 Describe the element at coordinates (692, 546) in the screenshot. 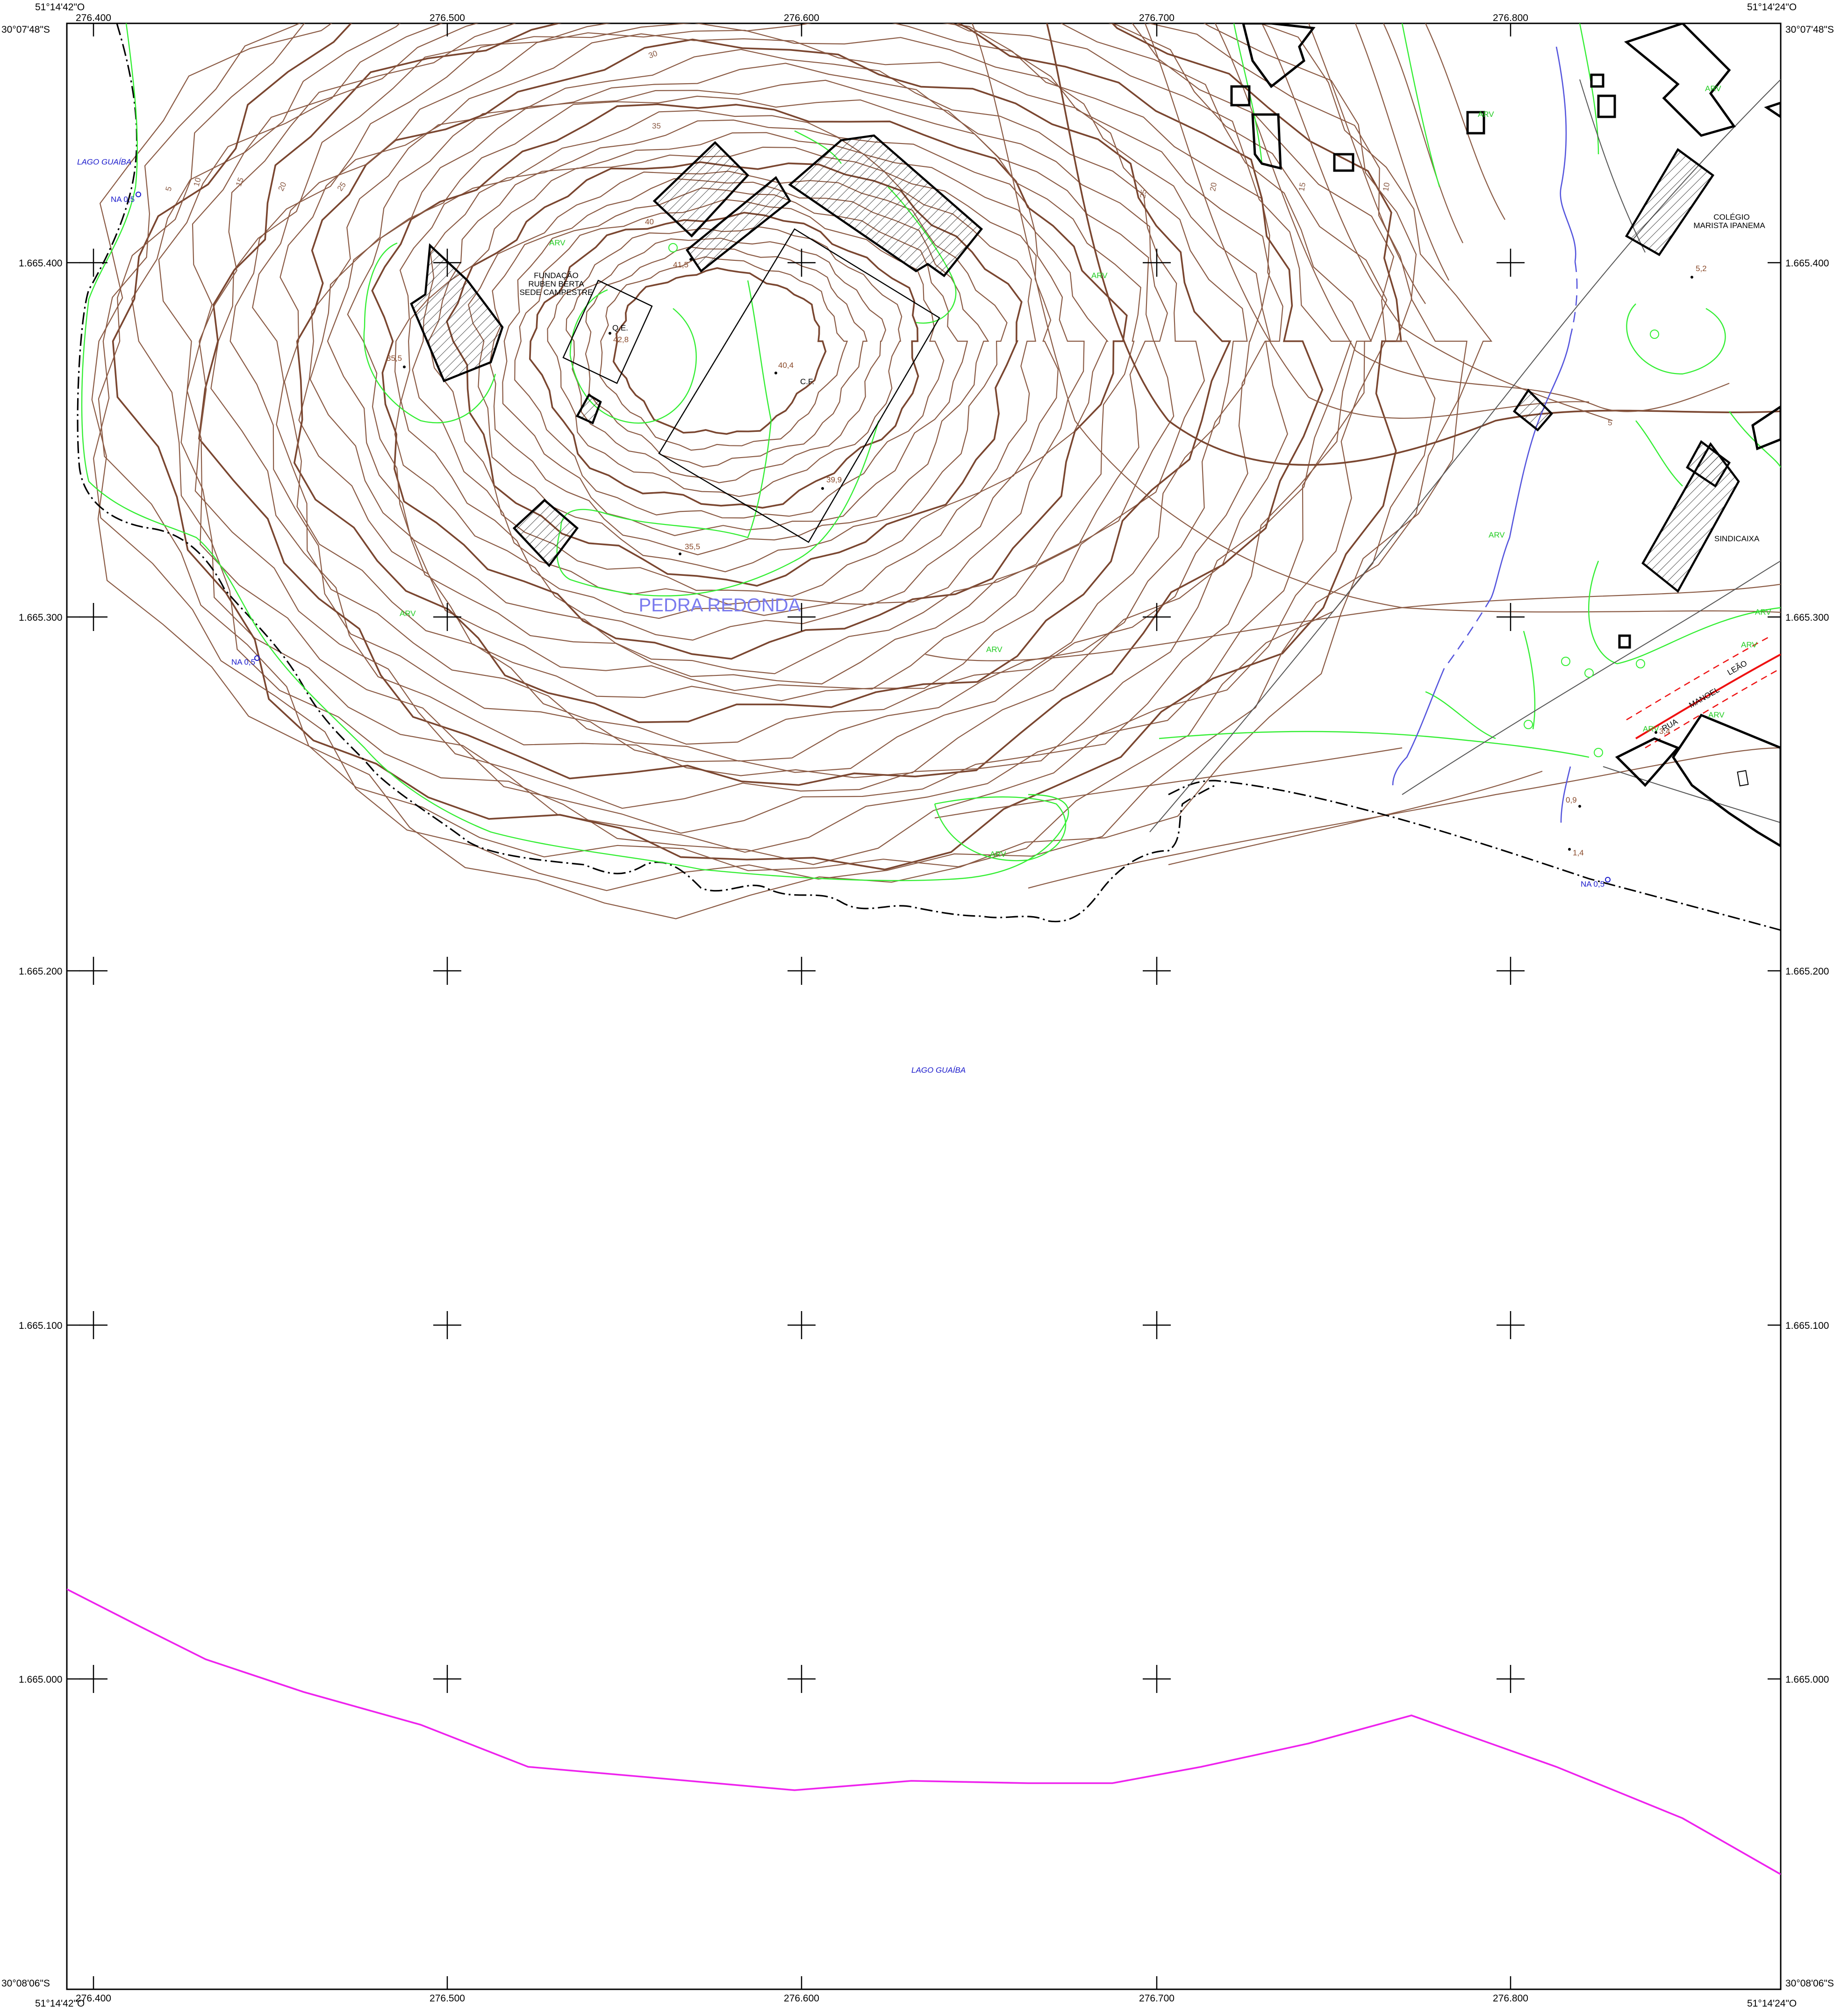

I see `spot-height: 35,5` at that location.